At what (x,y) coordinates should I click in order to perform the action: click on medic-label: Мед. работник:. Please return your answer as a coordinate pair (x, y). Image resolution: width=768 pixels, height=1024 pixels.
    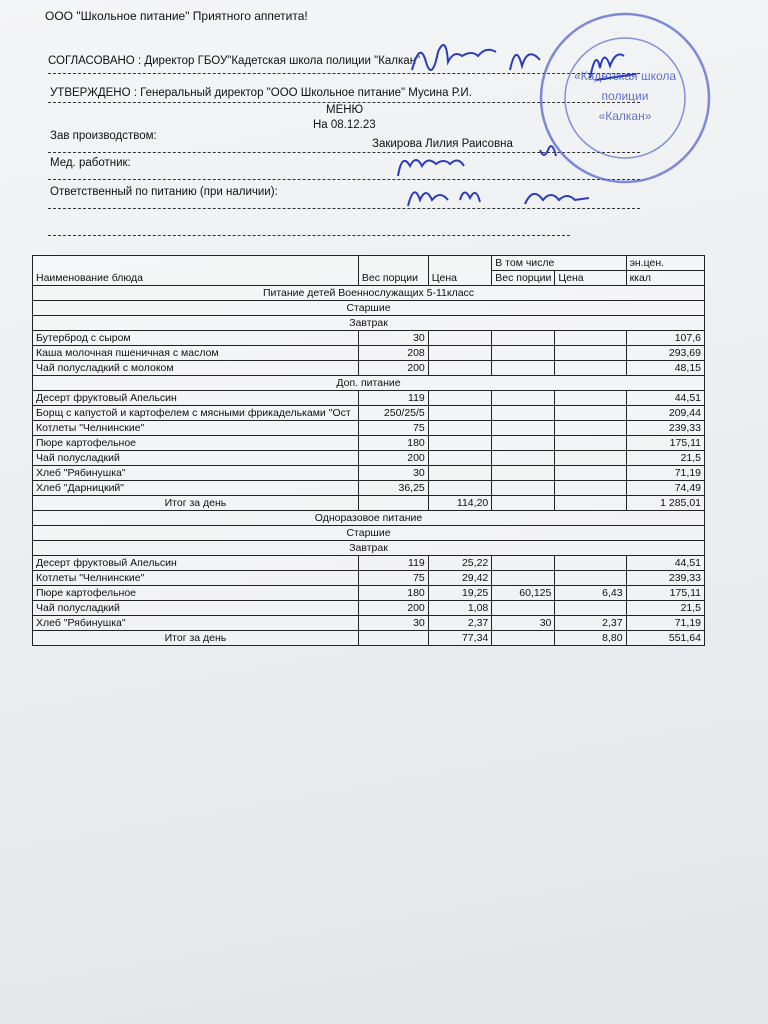
    Looking at the image, I should click on (90, 163).